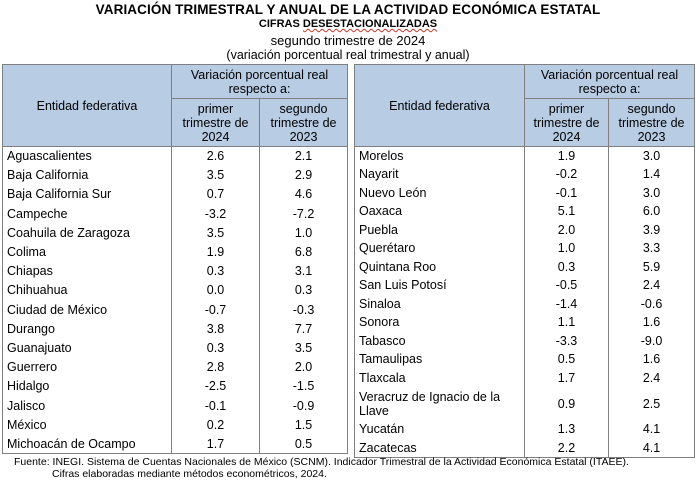  I want to click on value-q2-cell: 5.9, so click(651, 266).